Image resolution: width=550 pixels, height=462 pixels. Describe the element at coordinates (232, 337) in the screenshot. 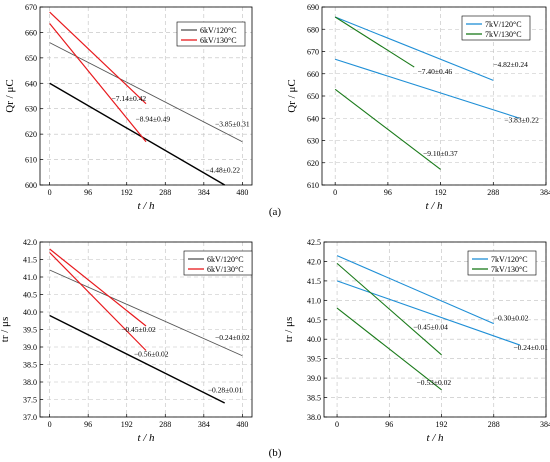

I see `slope-annotation: −0.24±0.02` at that location.